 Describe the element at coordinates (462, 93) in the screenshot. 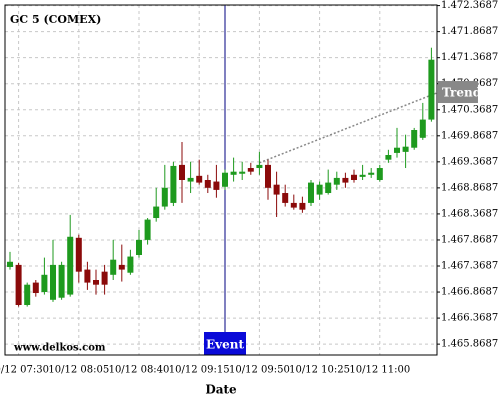

I see `trend-label: Trend` at that location.